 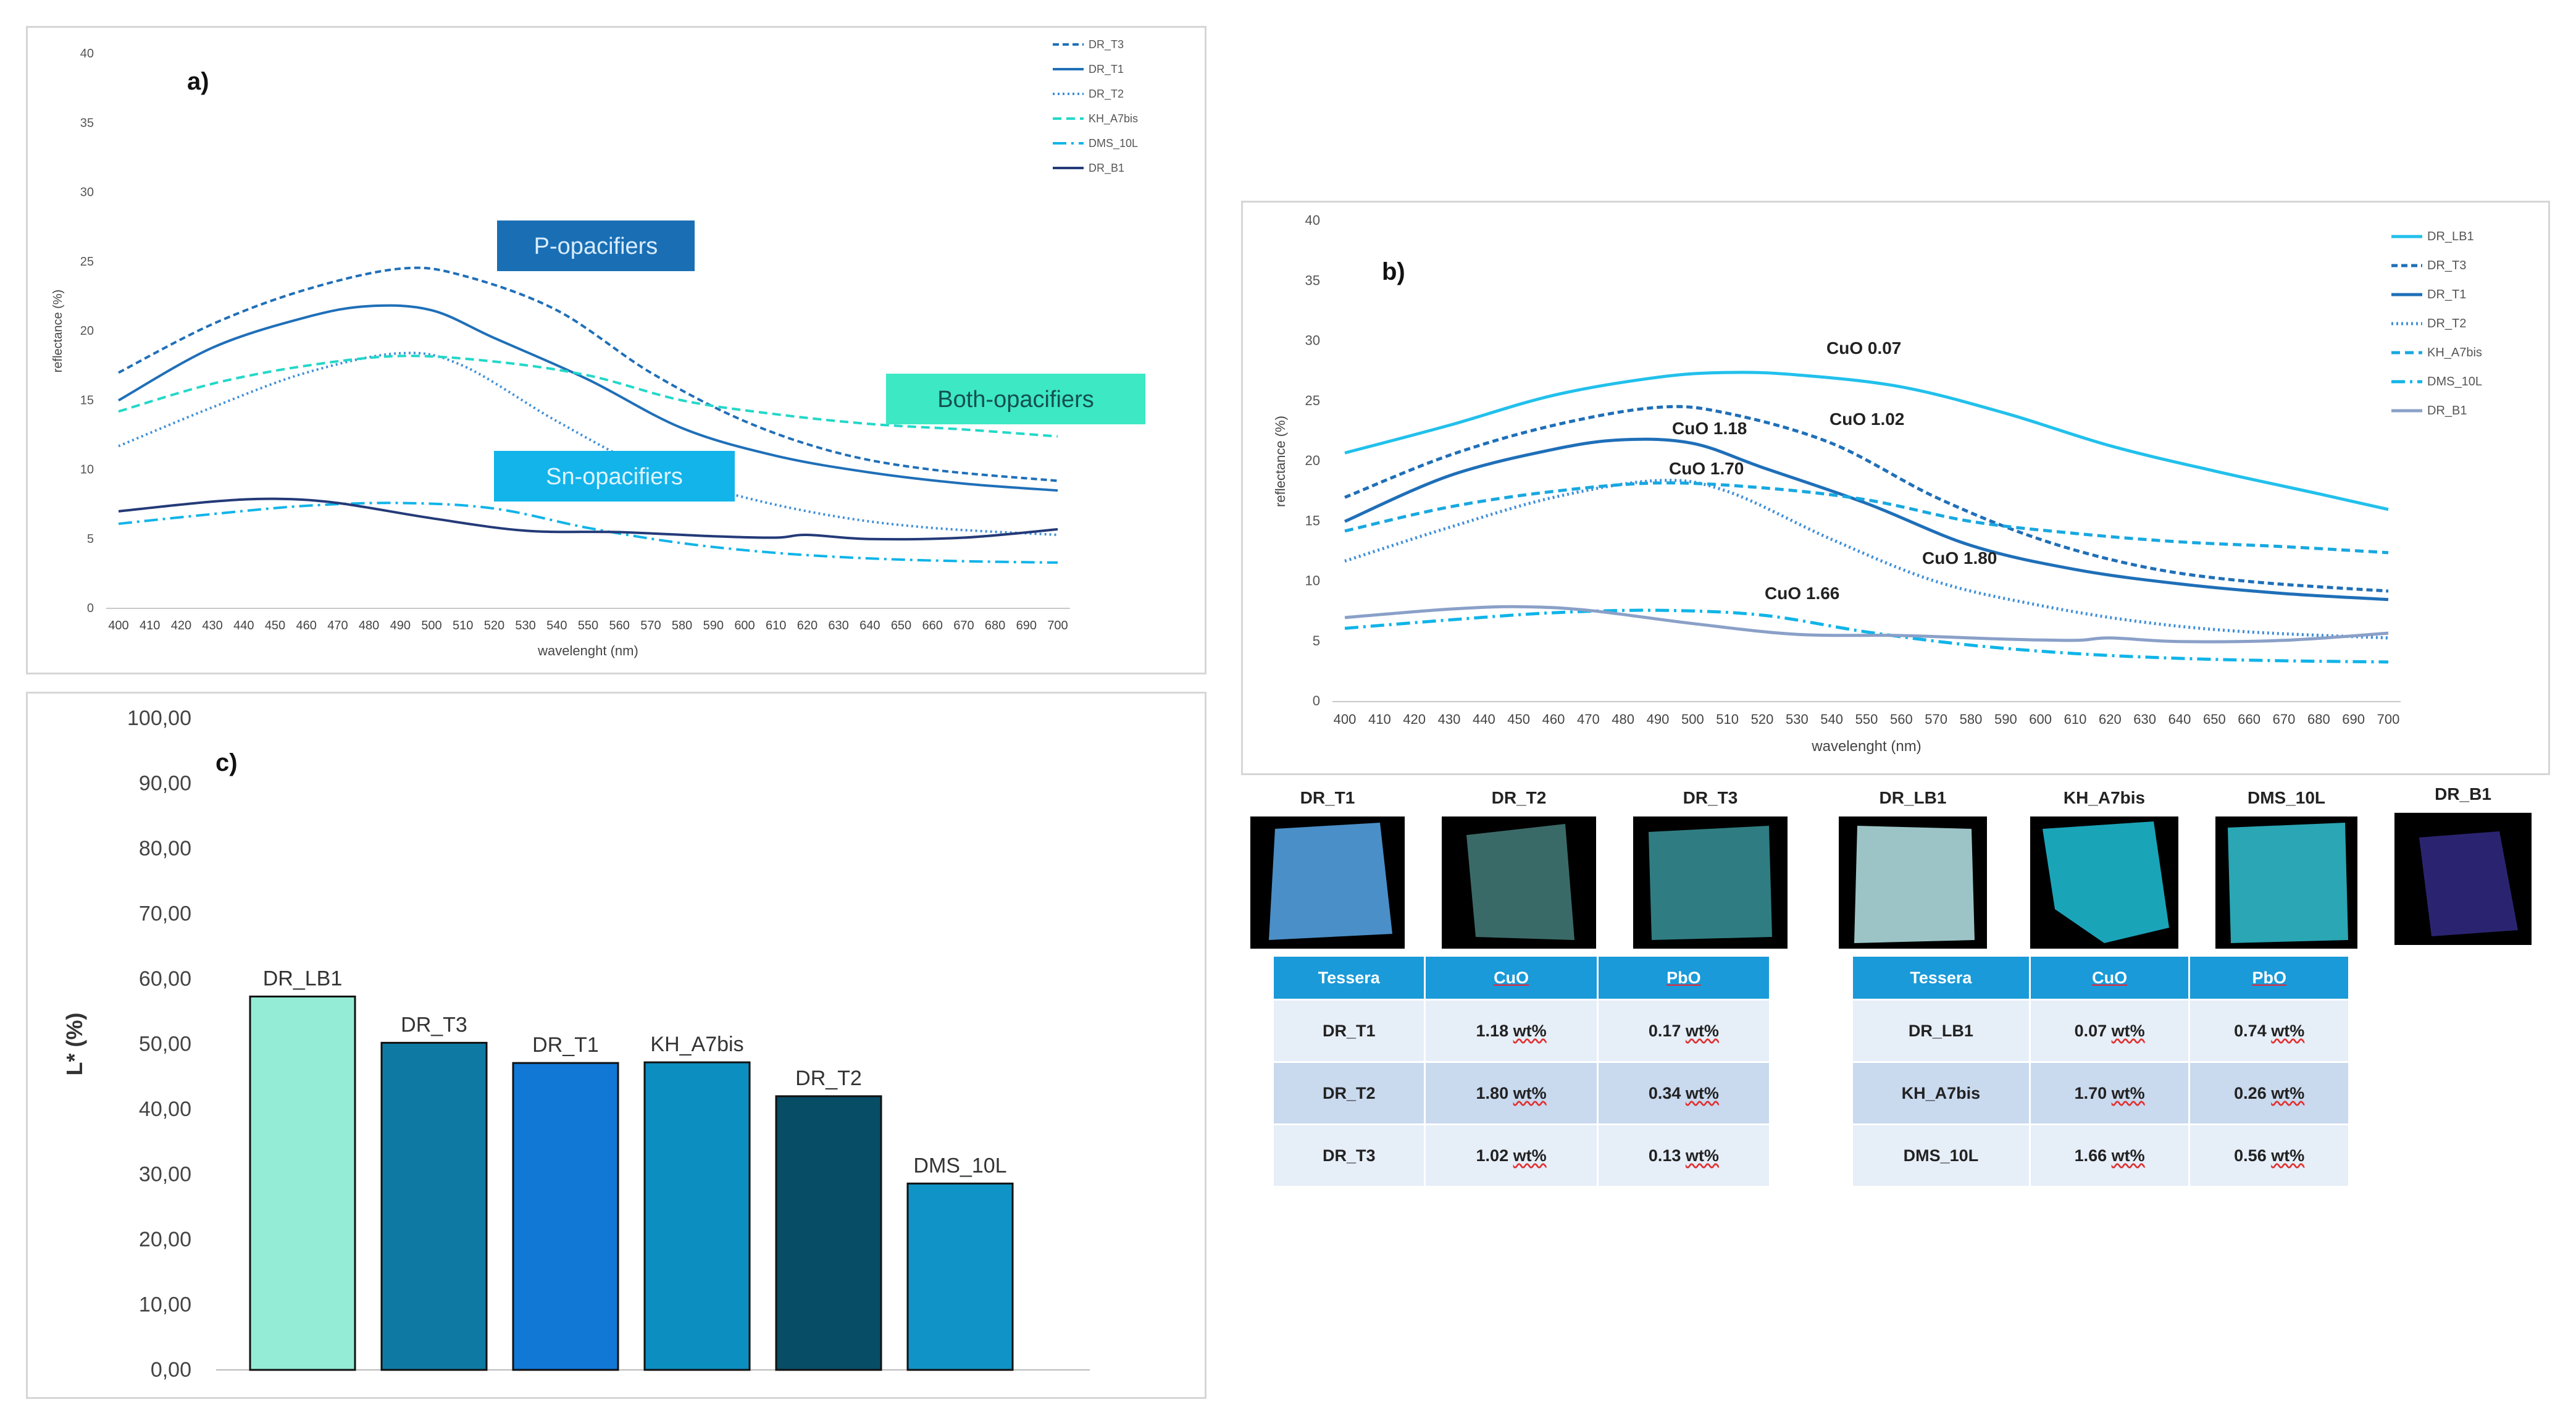 What do you see at coordinates (2450, 236) in the screenshot?
I see `legend-label: DR_LB1` at bounding box center [2450, 236].